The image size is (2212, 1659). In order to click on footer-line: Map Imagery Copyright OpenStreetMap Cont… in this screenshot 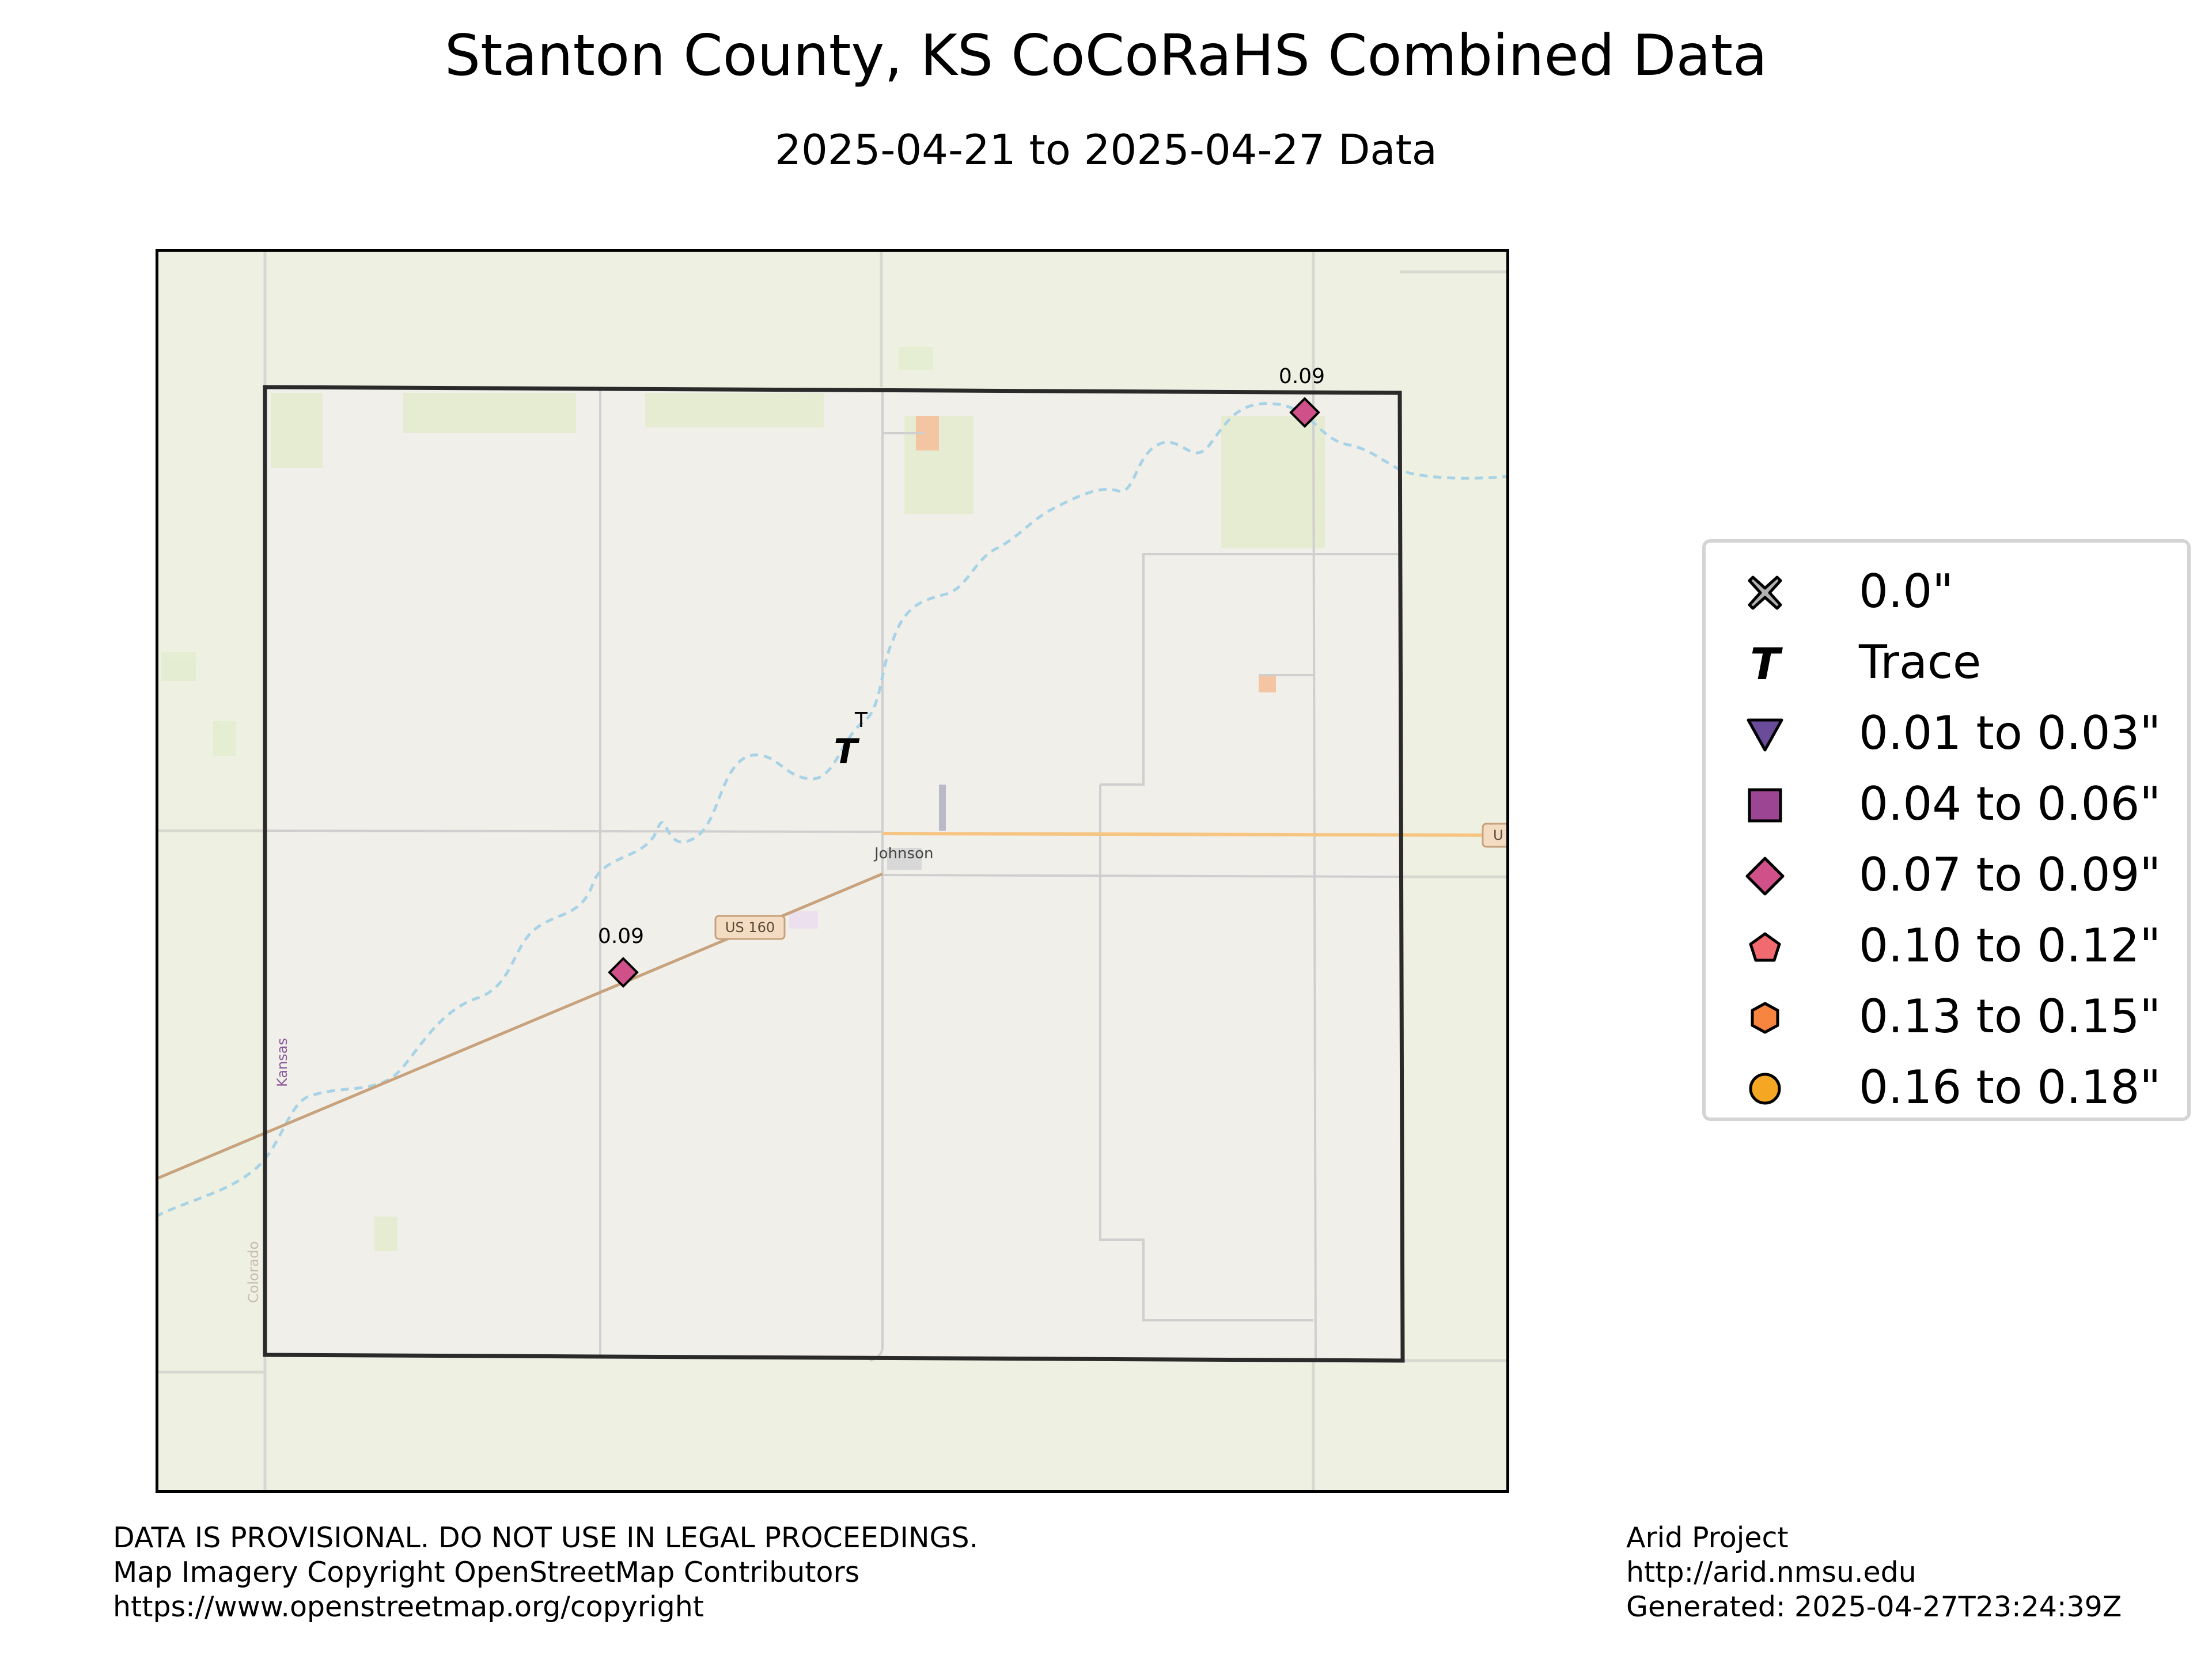, I will do `click(486, 1572)`.